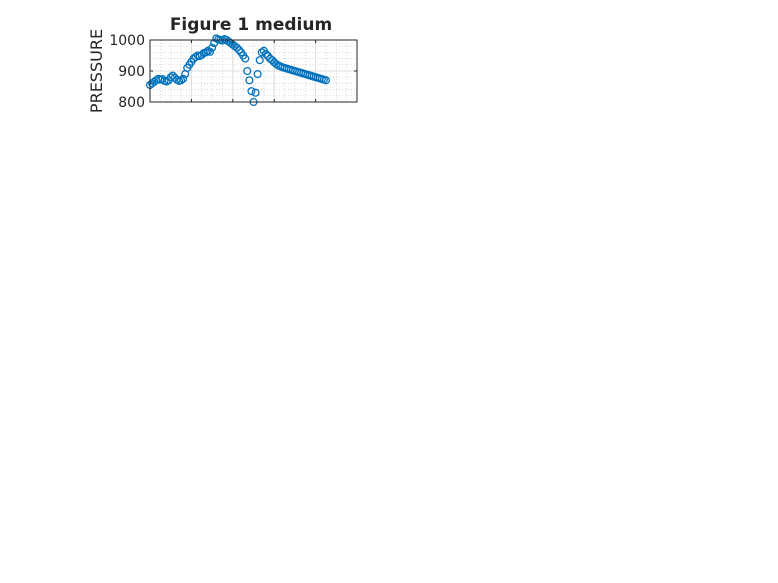 Image resolution: width=778 pixels, height=583 pixels. I want to click on figure-title: Figure 1 medium, so click(251, 25).